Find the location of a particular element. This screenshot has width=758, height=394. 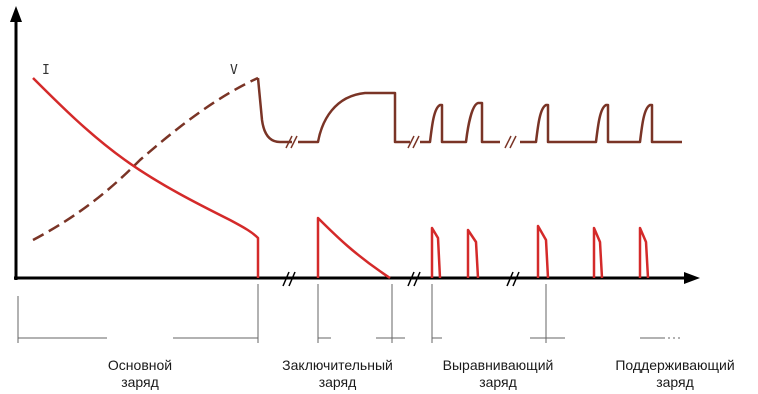

phase-label-main-charge: Основной заряд is located at coordinates (140, 374).